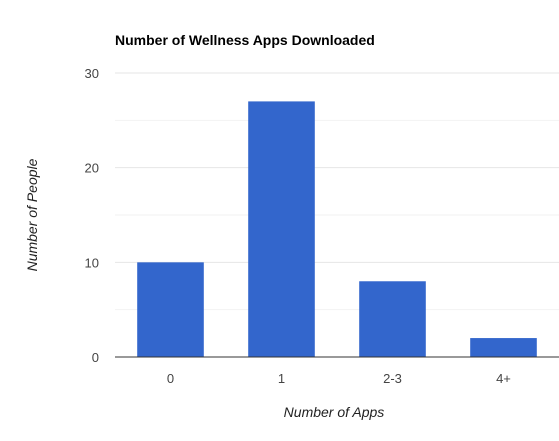 The height and width of the screenshot is (441, 559). What do you see at coordinates (281, 378) in the screenshot?
I see `x-tick-label: 1` at bounding box center [281, 378].